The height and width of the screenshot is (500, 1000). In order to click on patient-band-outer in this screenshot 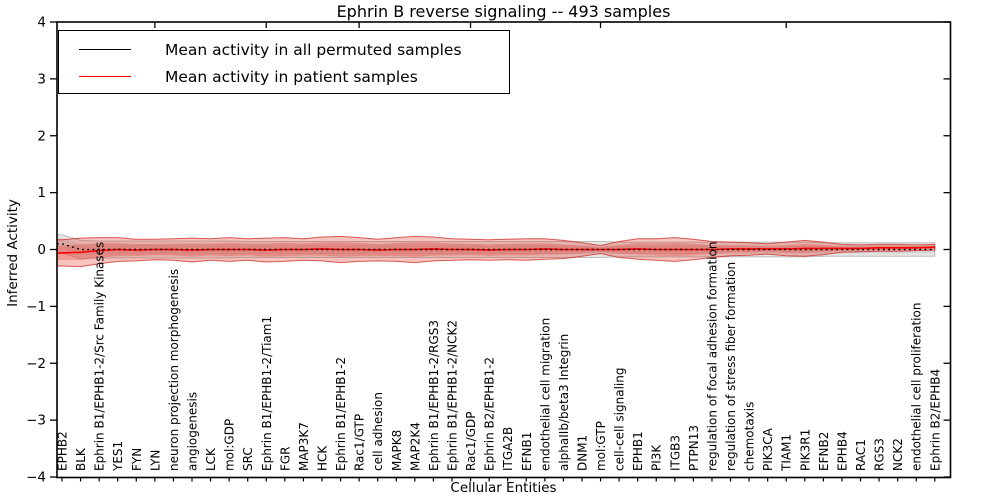, I will do `click(496, 251)`.